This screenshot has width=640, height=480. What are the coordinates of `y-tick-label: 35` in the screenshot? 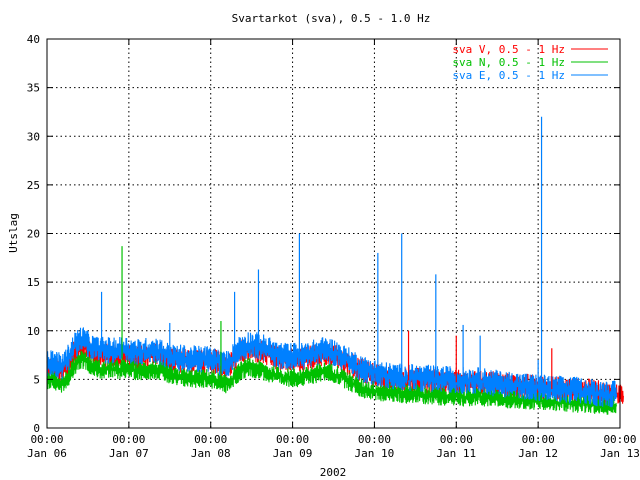 It's located at (33, 88).